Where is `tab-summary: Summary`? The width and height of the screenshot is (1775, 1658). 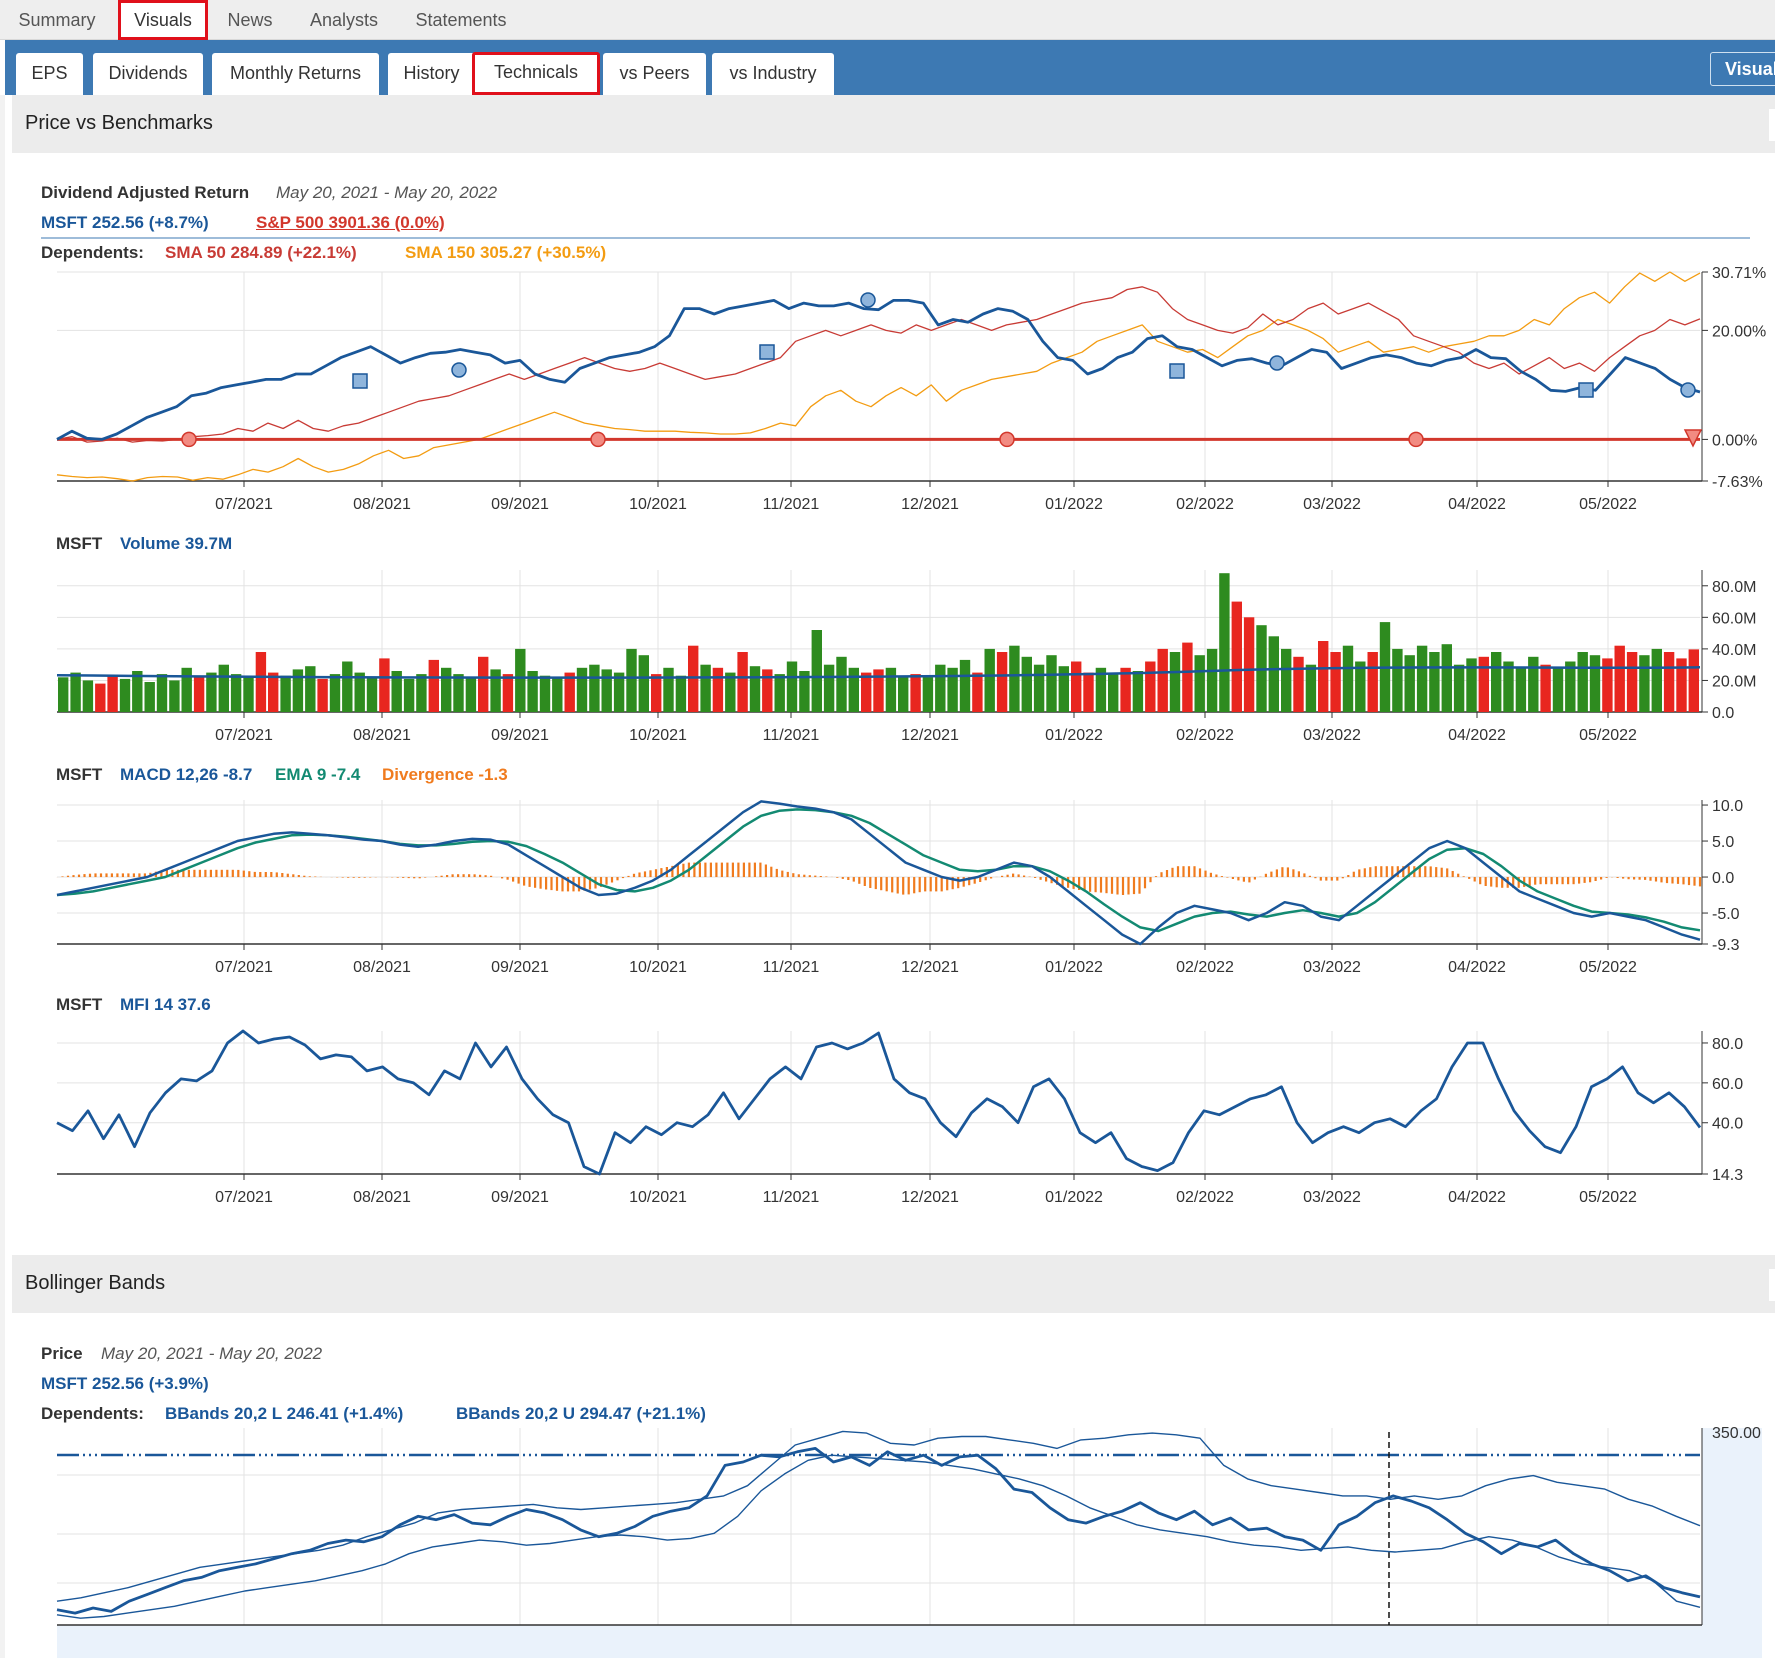 tab-summary: Summary is located at coordinates (57, 20).